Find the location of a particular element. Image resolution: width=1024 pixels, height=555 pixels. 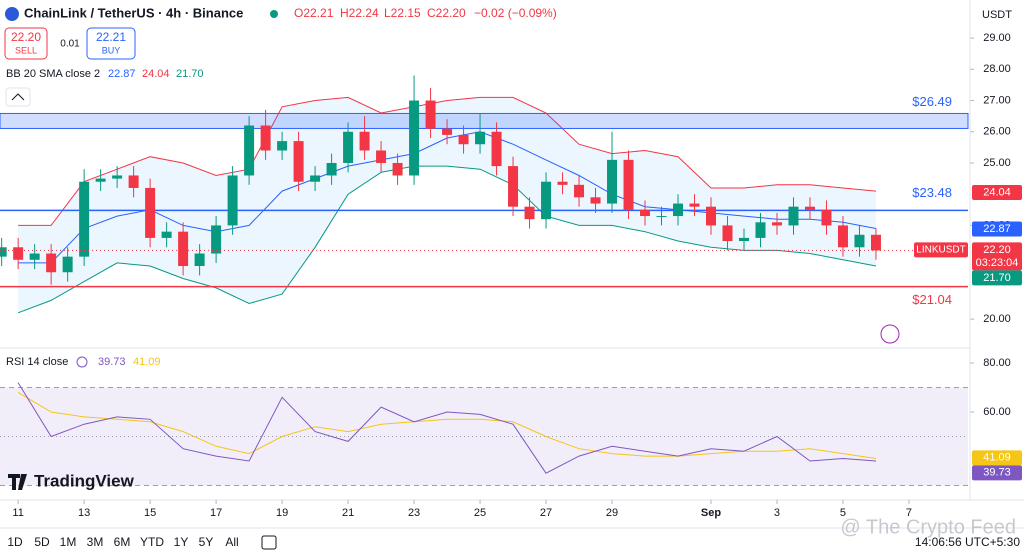

rsi-value: 39.73 is located at coordinates (112, 362).